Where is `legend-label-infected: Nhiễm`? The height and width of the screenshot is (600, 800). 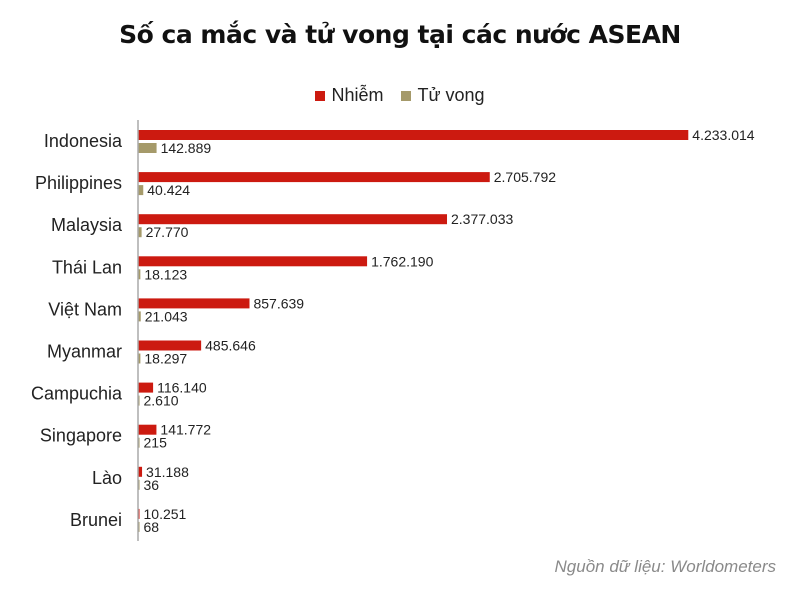
legend-label-infected: Nhiễm is located at coordinates (357, 95).